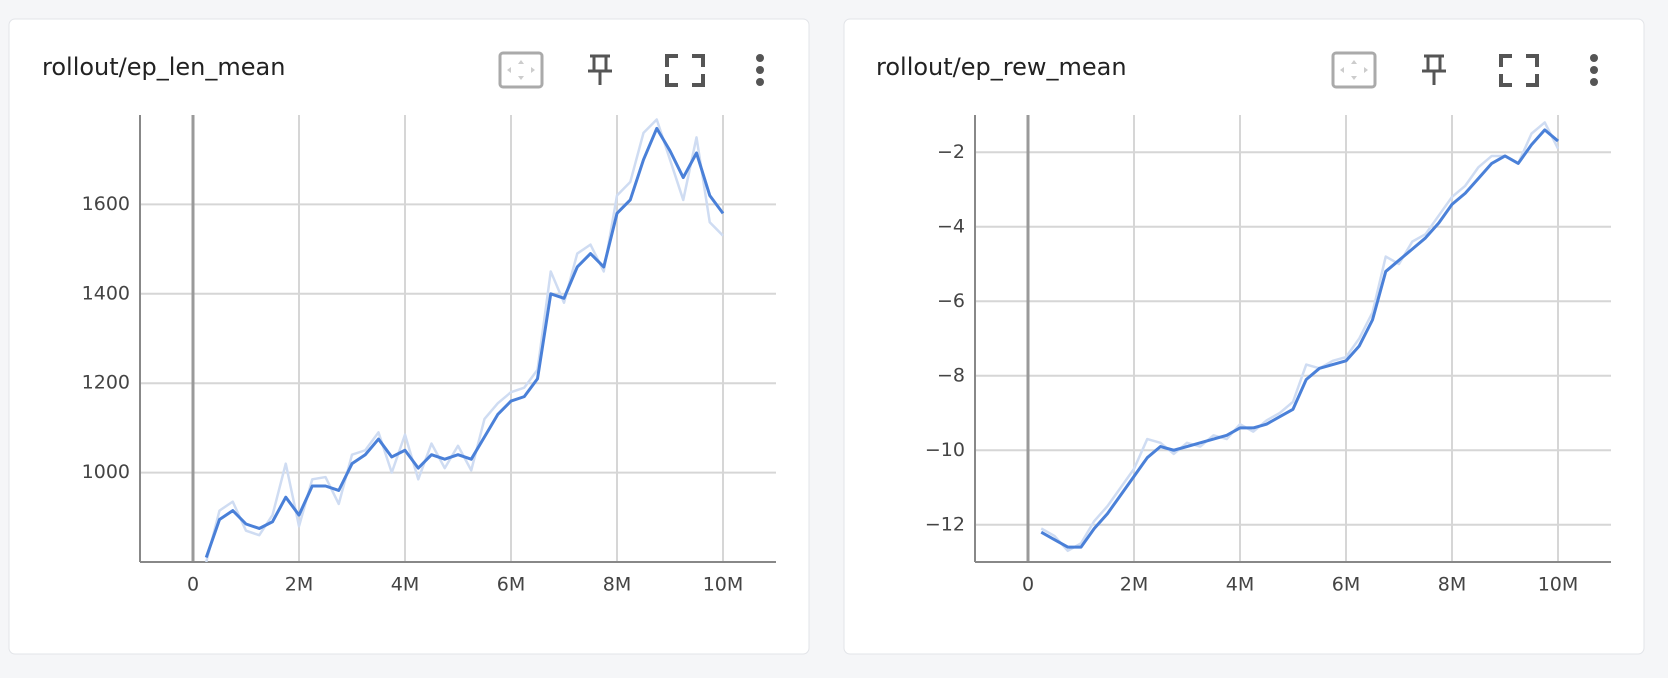  What do you see at coordinates (163, 67) in the screenshot?
I see `chart-title: rollout/ep_len_mean` at bounding box center [163, 67].